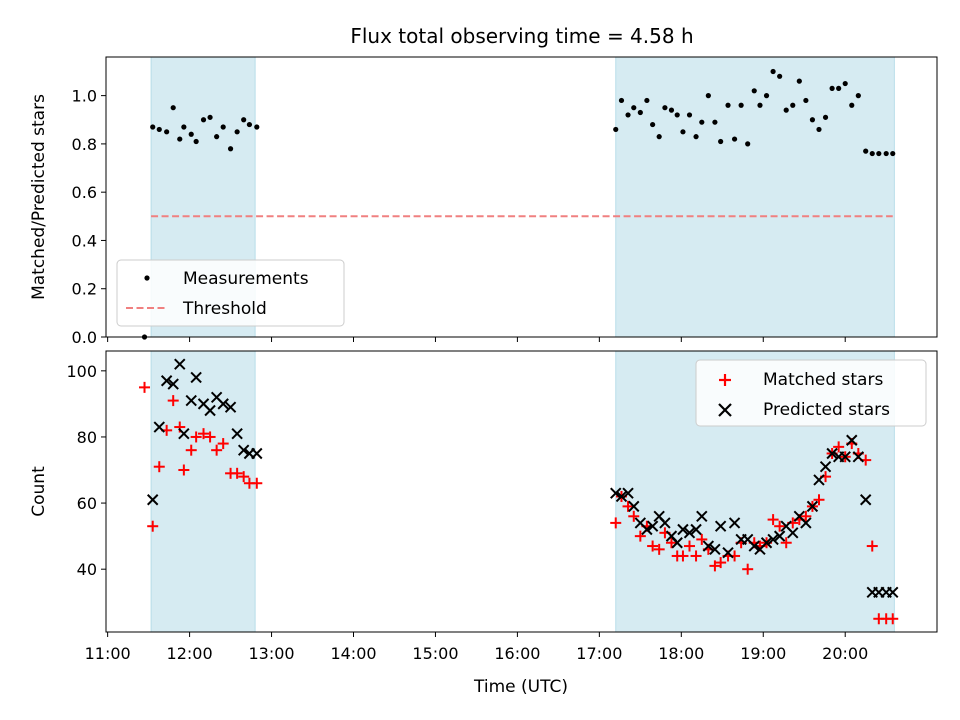  I want to click on y-tick-label: 0.6, so click(84, 192).